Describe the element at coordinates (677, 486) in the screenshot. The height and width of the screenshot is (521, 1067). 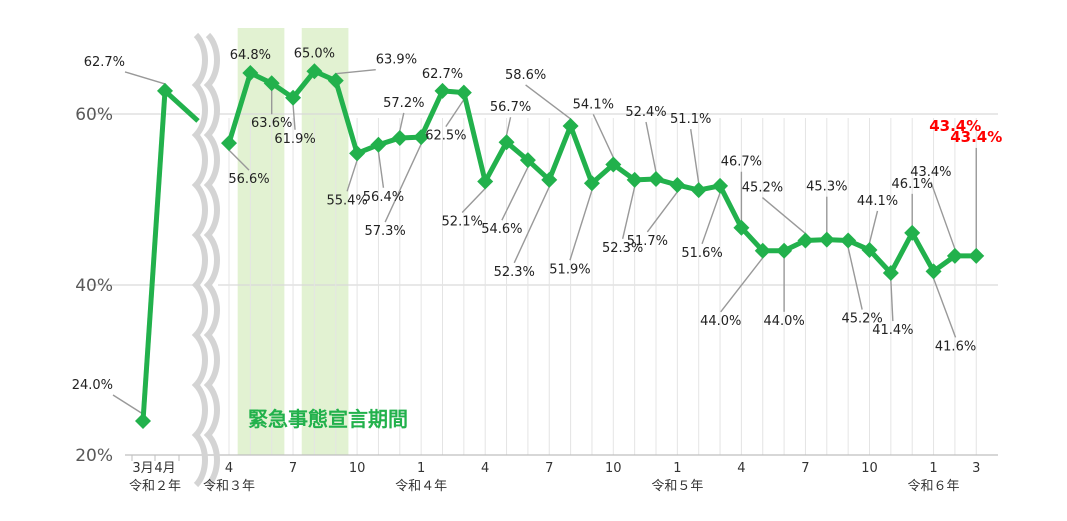
I see `x-era-label: 令和５年` at that location.